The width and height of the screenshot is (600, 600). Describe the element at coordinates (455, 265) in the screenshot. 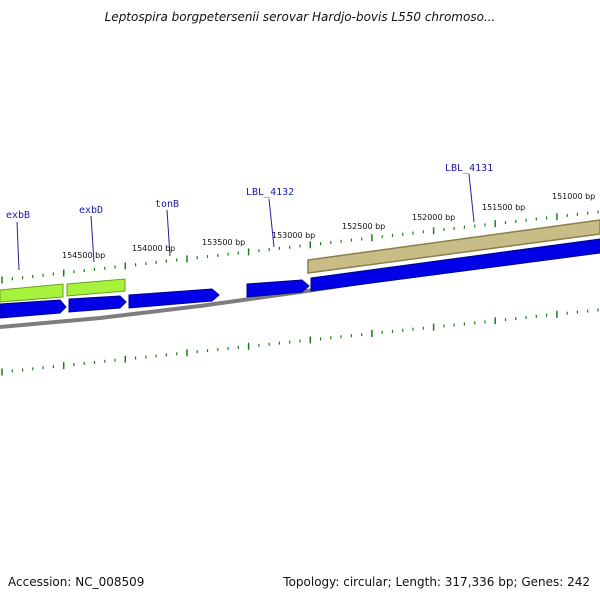

I see `lbl-4131-cds-arrow` at that location.